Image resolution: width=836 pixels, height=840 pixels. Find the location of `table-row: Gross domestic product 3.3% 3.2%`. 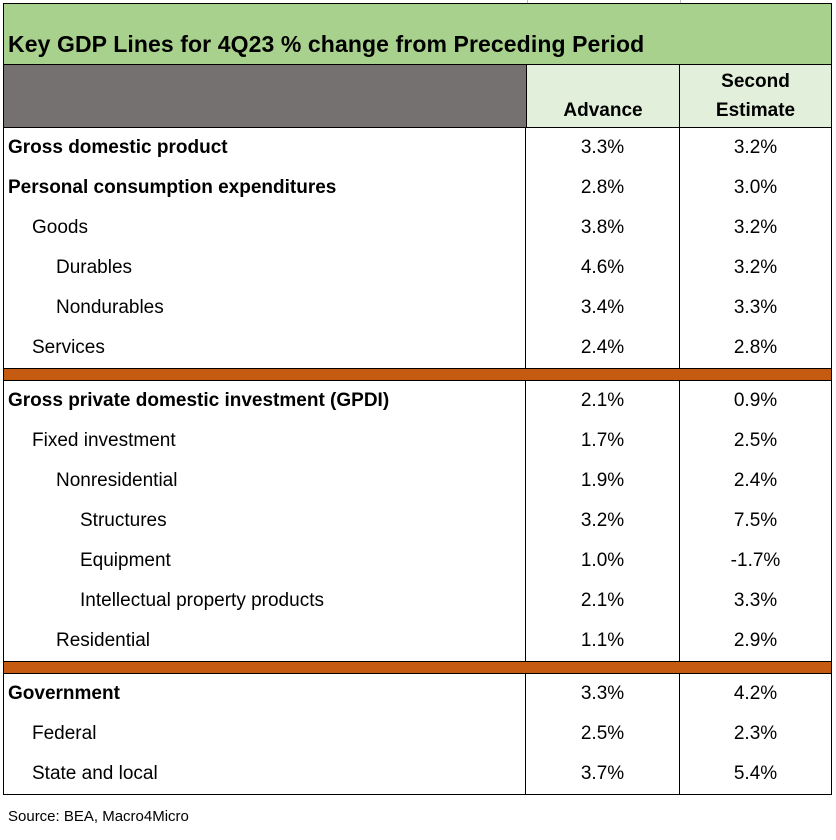

table-row: Gross domestic product 3.3% 3.2% is located at coordinates (417, 148).